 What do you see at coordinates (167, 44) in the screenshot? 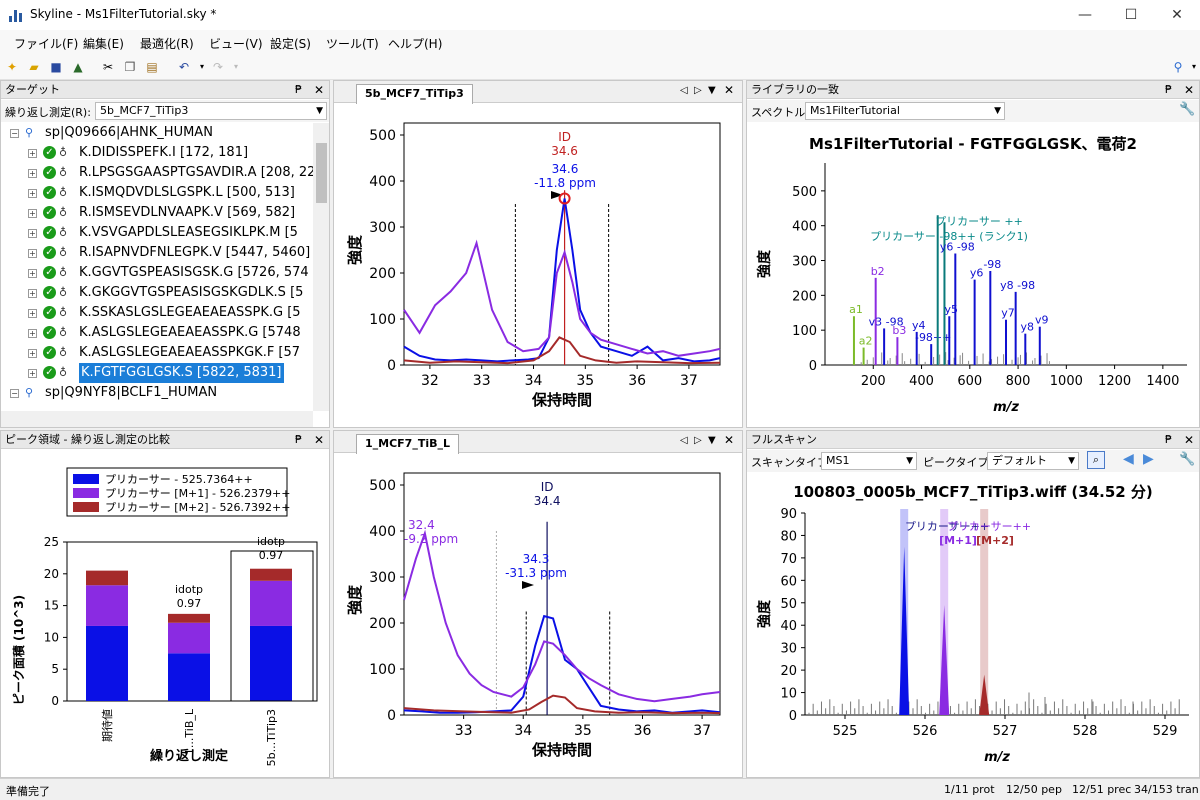
I see `menu-refine: 最適化(R)` at bounding box center [167, 44].